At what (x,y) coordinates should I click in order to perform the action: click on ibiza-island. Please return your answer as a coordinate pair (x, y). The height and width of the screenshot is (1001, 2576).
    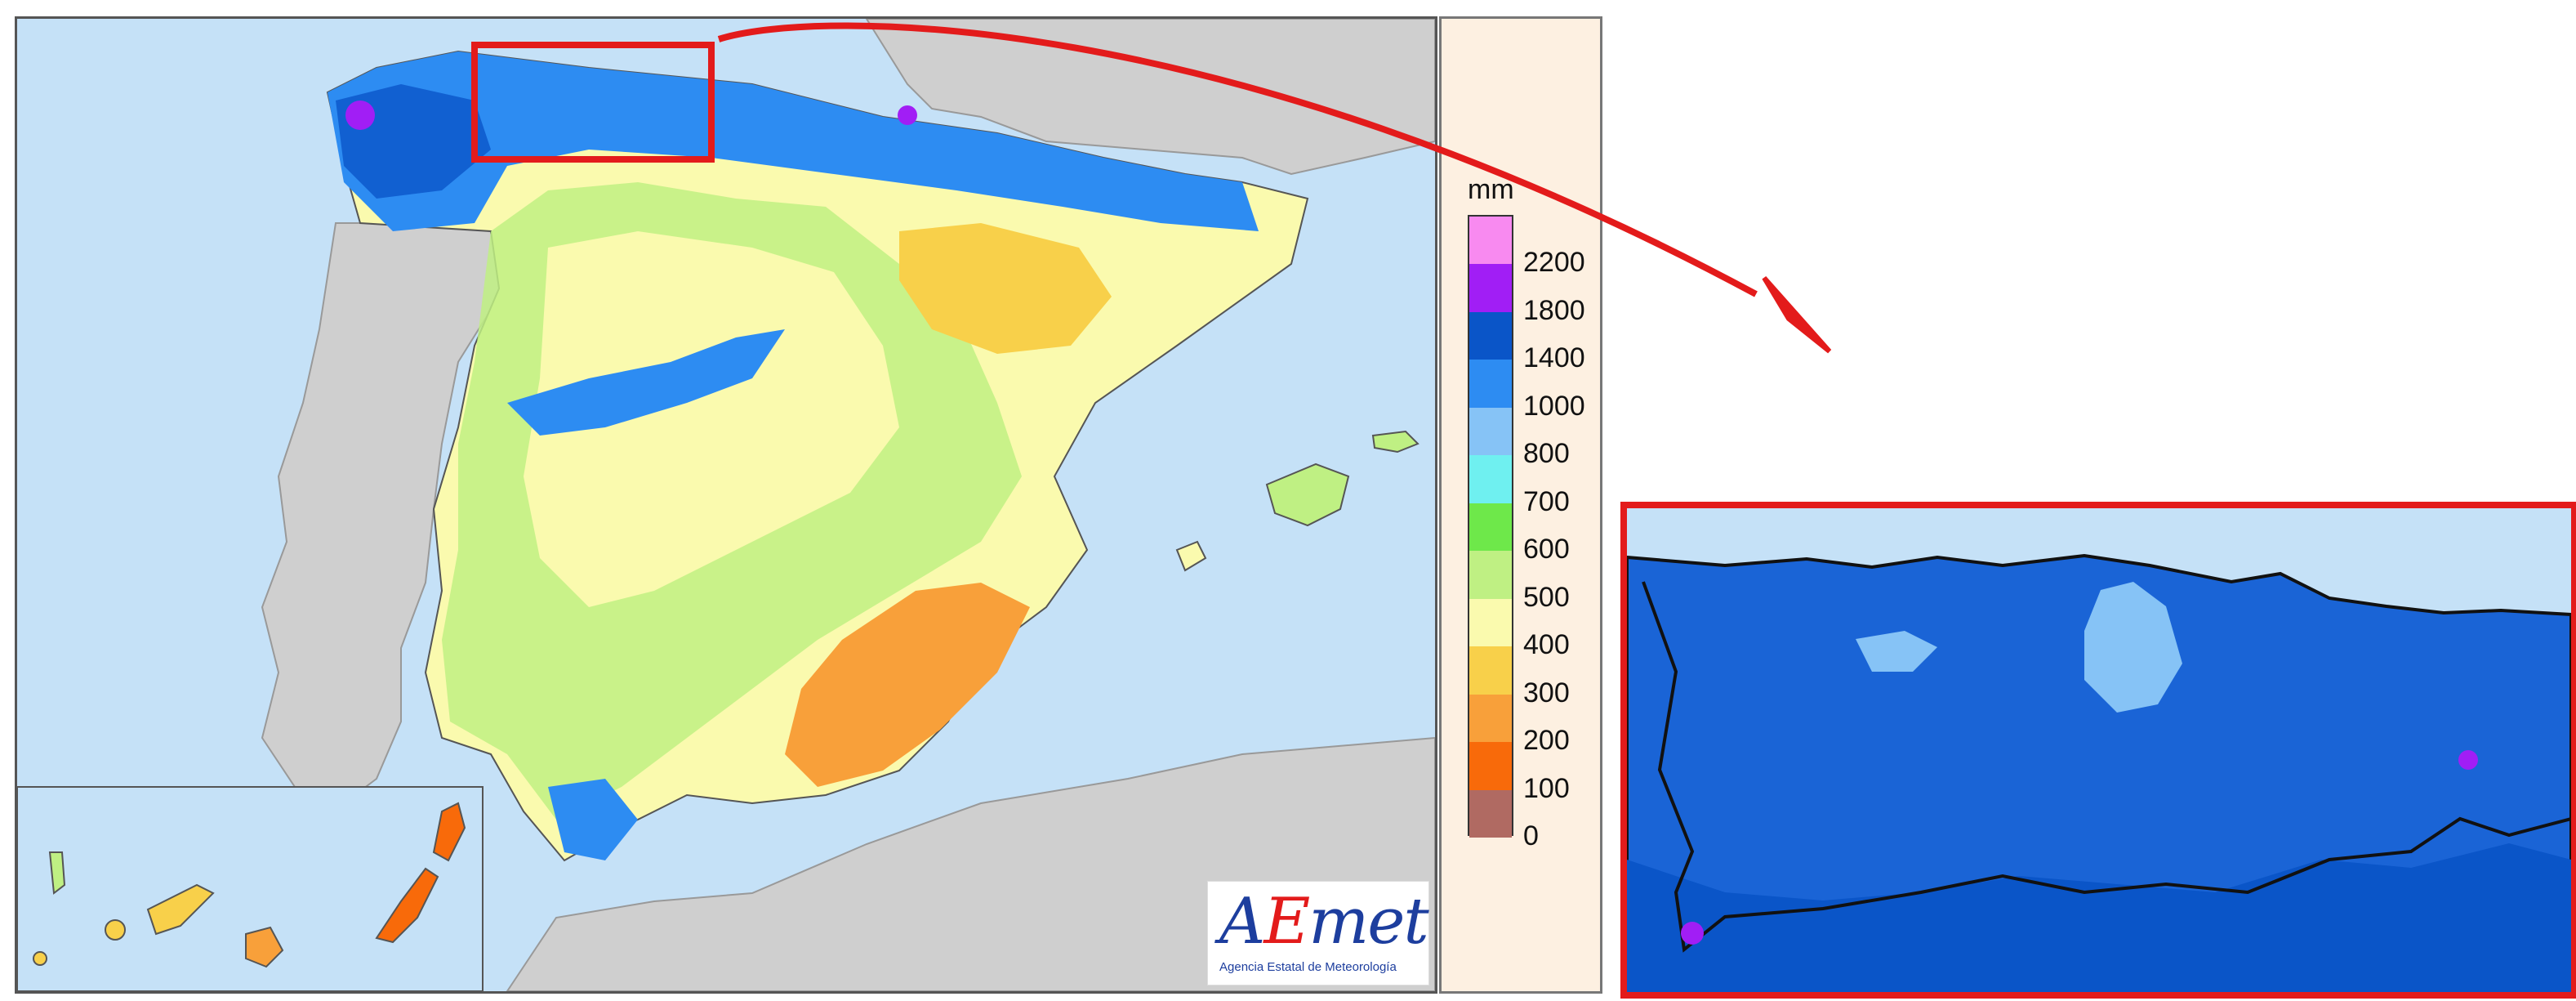
    Looking at the image, I should click on (1191, 556).